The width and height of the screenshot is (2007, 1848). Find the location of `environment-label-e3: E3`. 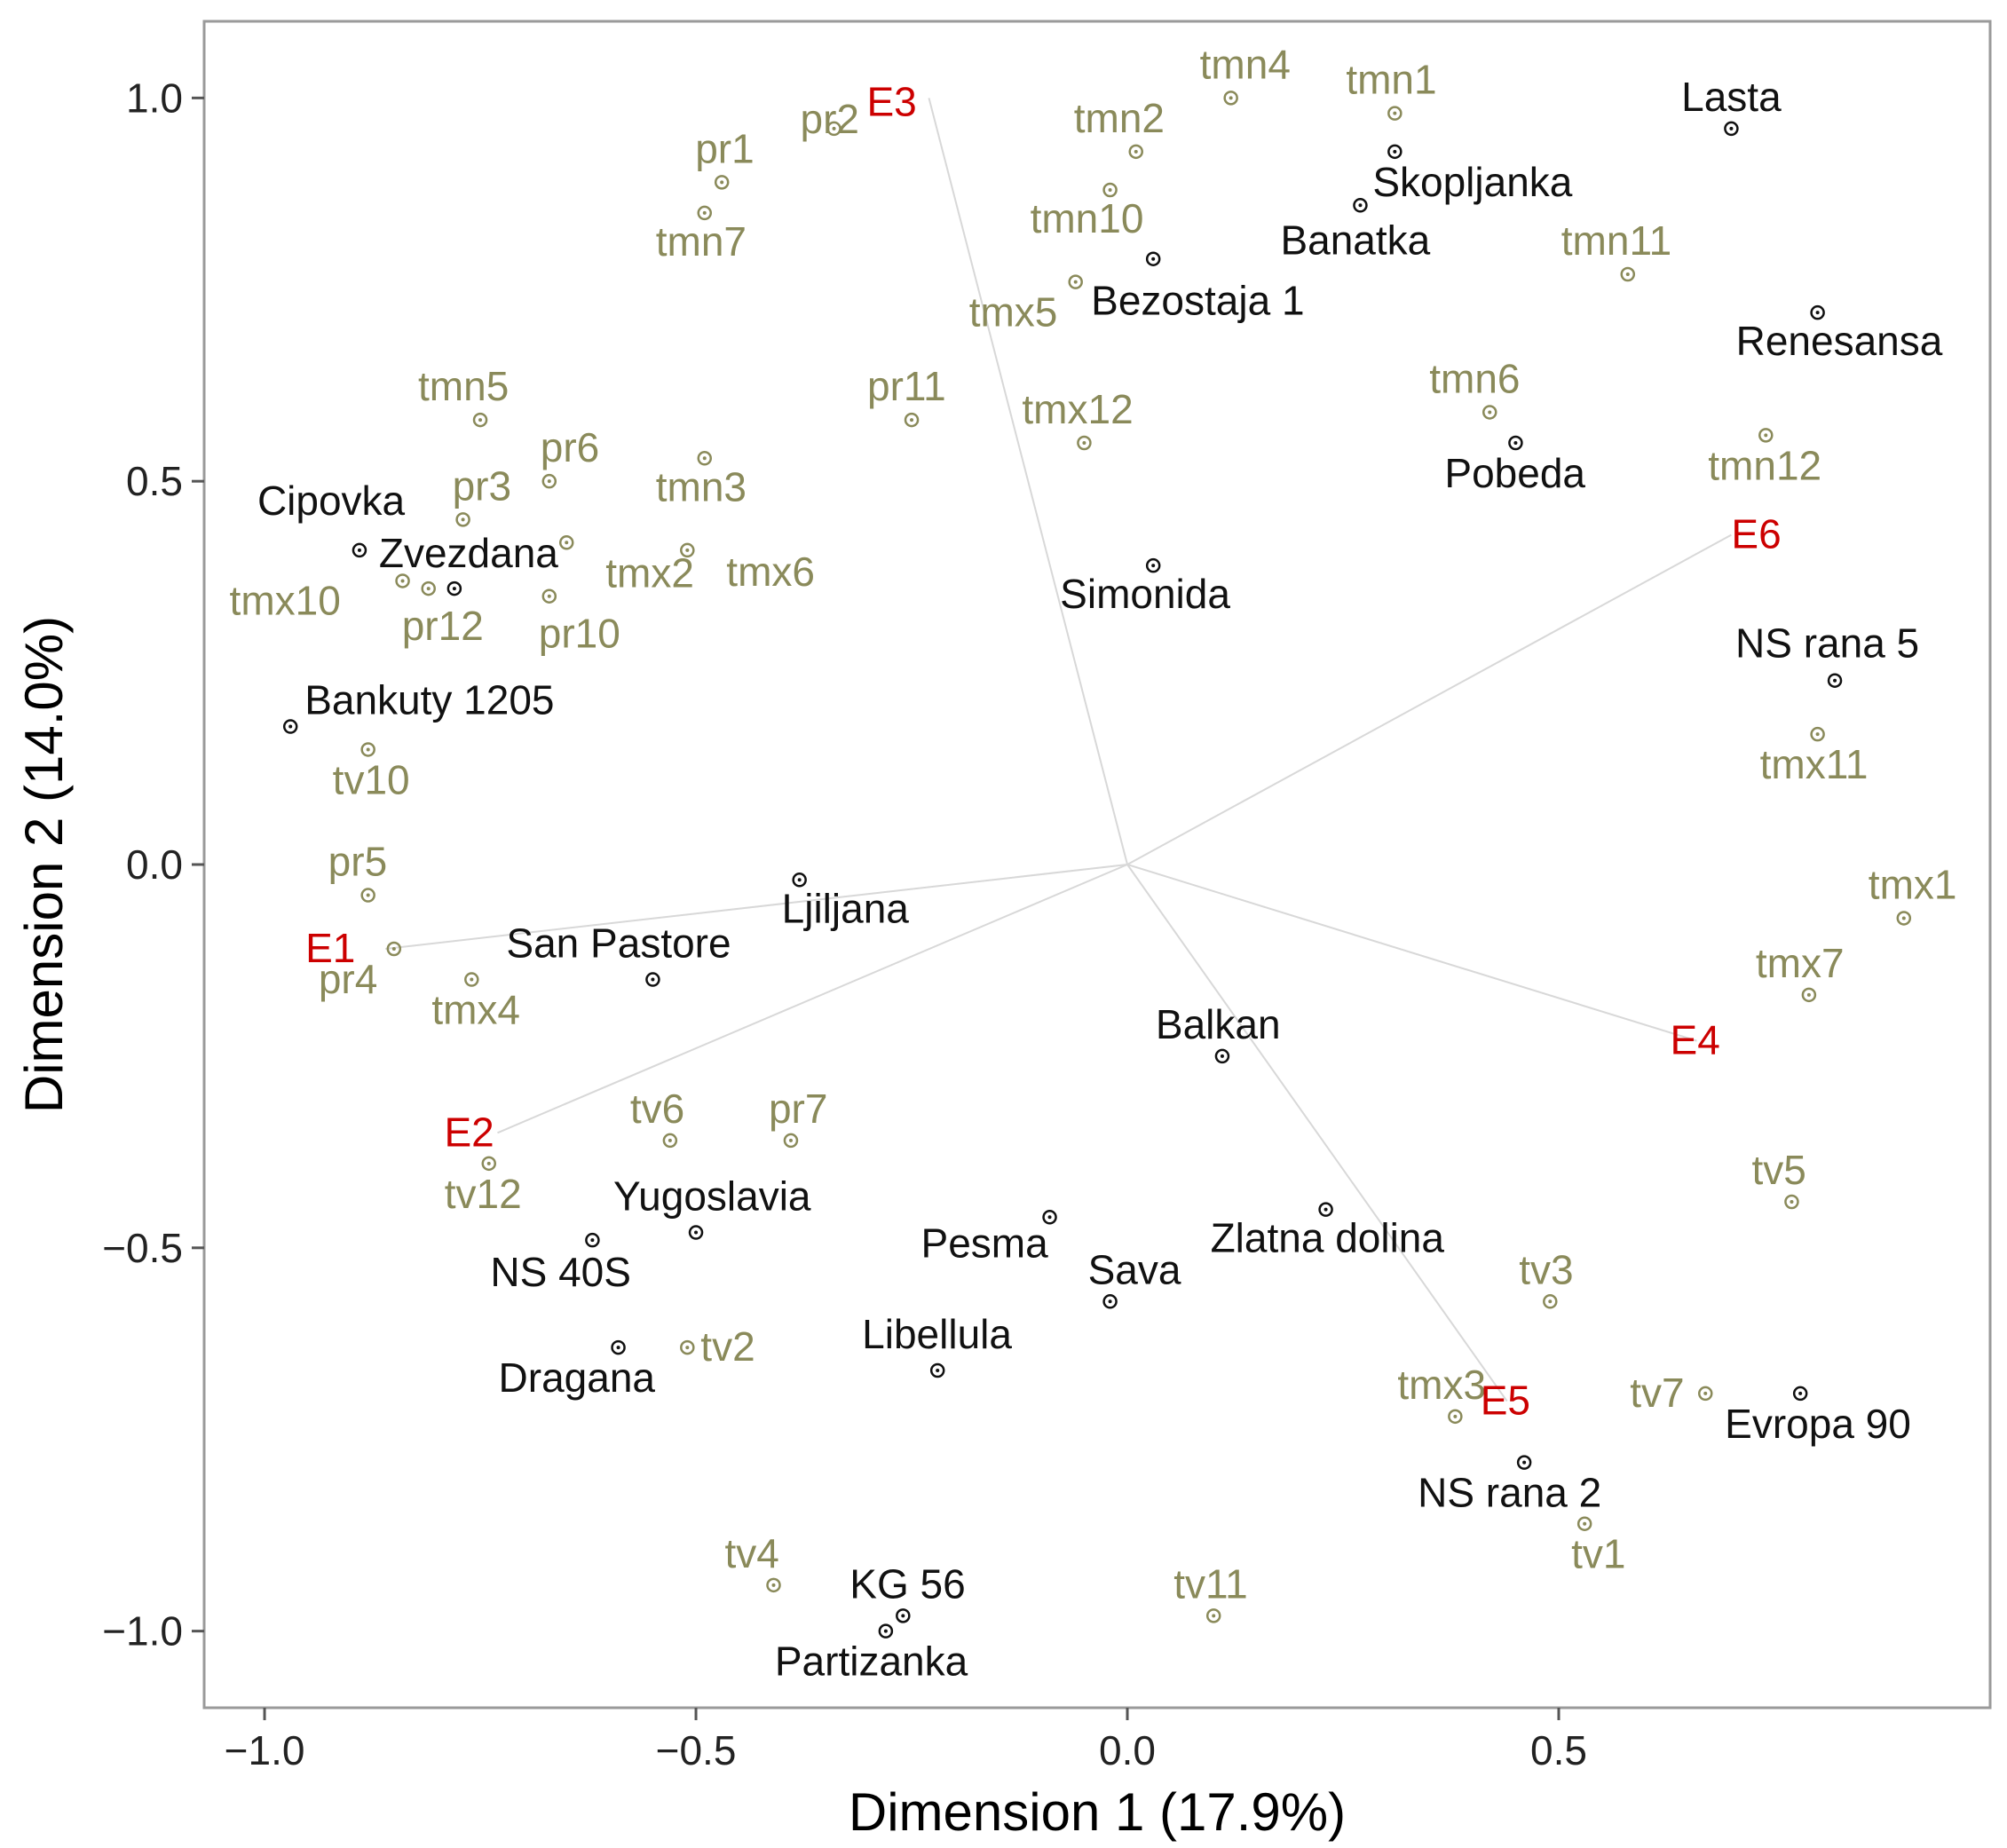

environment-label-e3: E3 is located at coordinates (891, 101).